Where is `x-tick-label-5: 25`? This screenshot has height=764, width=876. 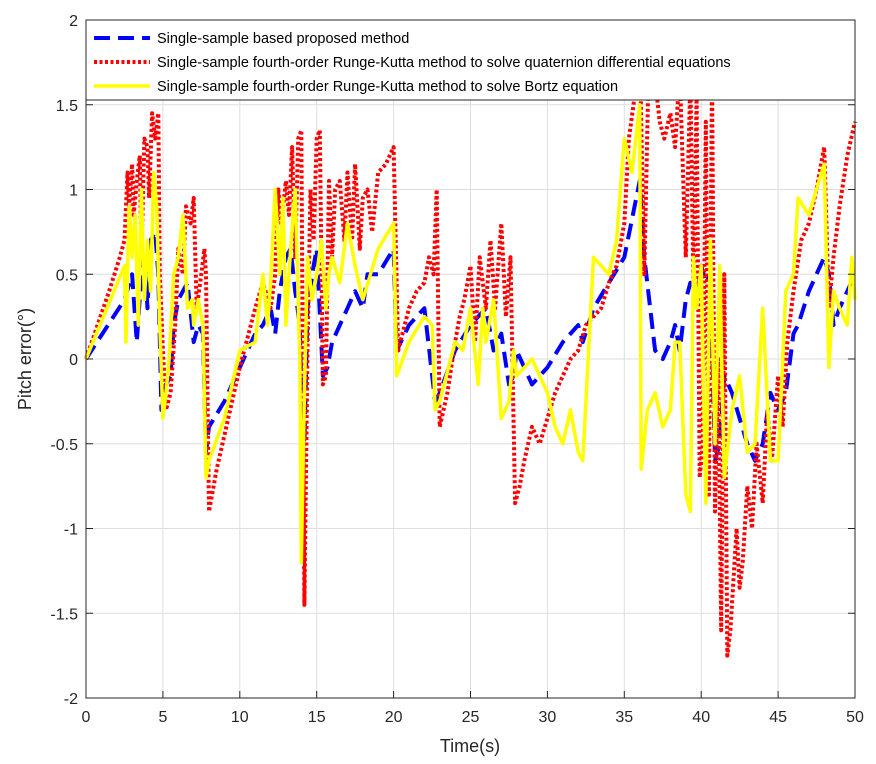
x-tick-label-5: 25 is located at coordinates (471, 717).